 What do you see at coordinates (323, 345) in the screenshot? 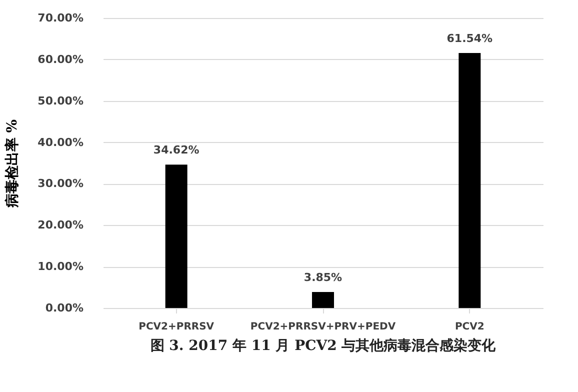
I see `caption: 图 3. 2017 年 11 月 PCV2 与其他病毒混合感染变化` at bounding box center [323, 345].